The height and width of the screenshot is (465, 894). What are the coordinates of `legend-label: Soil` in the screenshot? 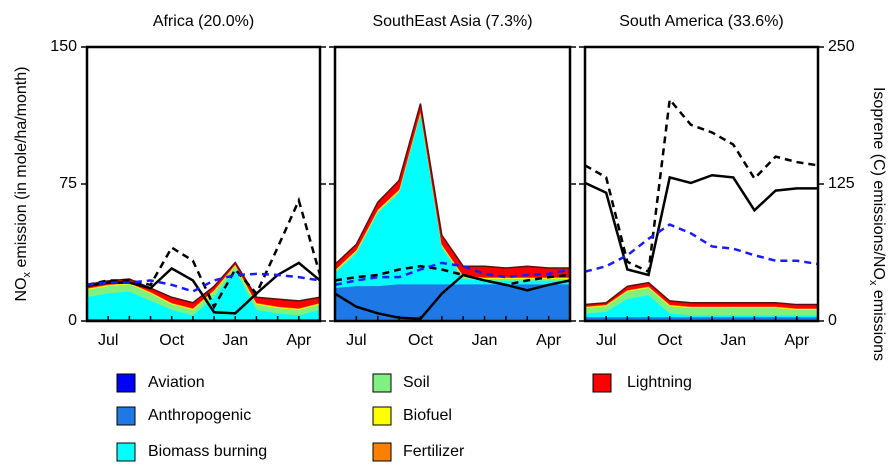 It's located at (416, 382).